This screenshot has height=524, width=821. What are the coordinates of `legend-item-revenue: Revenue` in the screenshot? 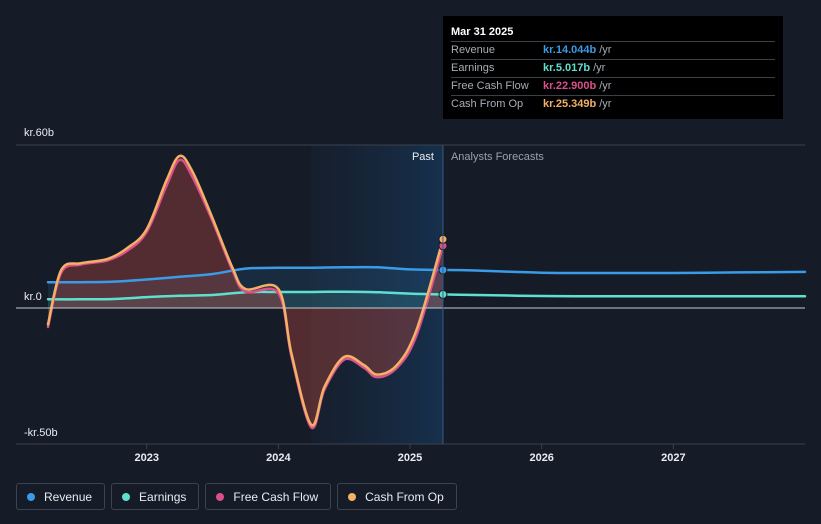 It's located at (61, 496).